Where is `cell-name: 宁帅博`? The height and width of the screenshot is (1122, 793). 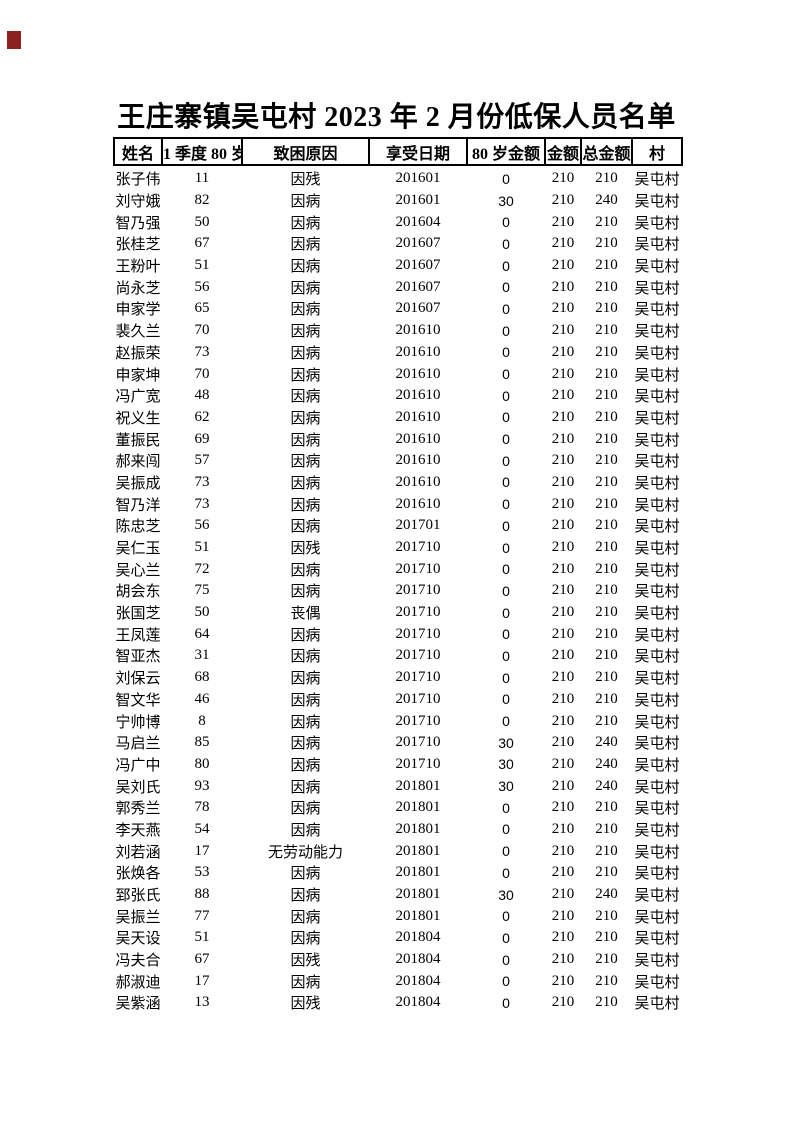 cell-name: 宁帅博 is located at coordinates (138, 722).